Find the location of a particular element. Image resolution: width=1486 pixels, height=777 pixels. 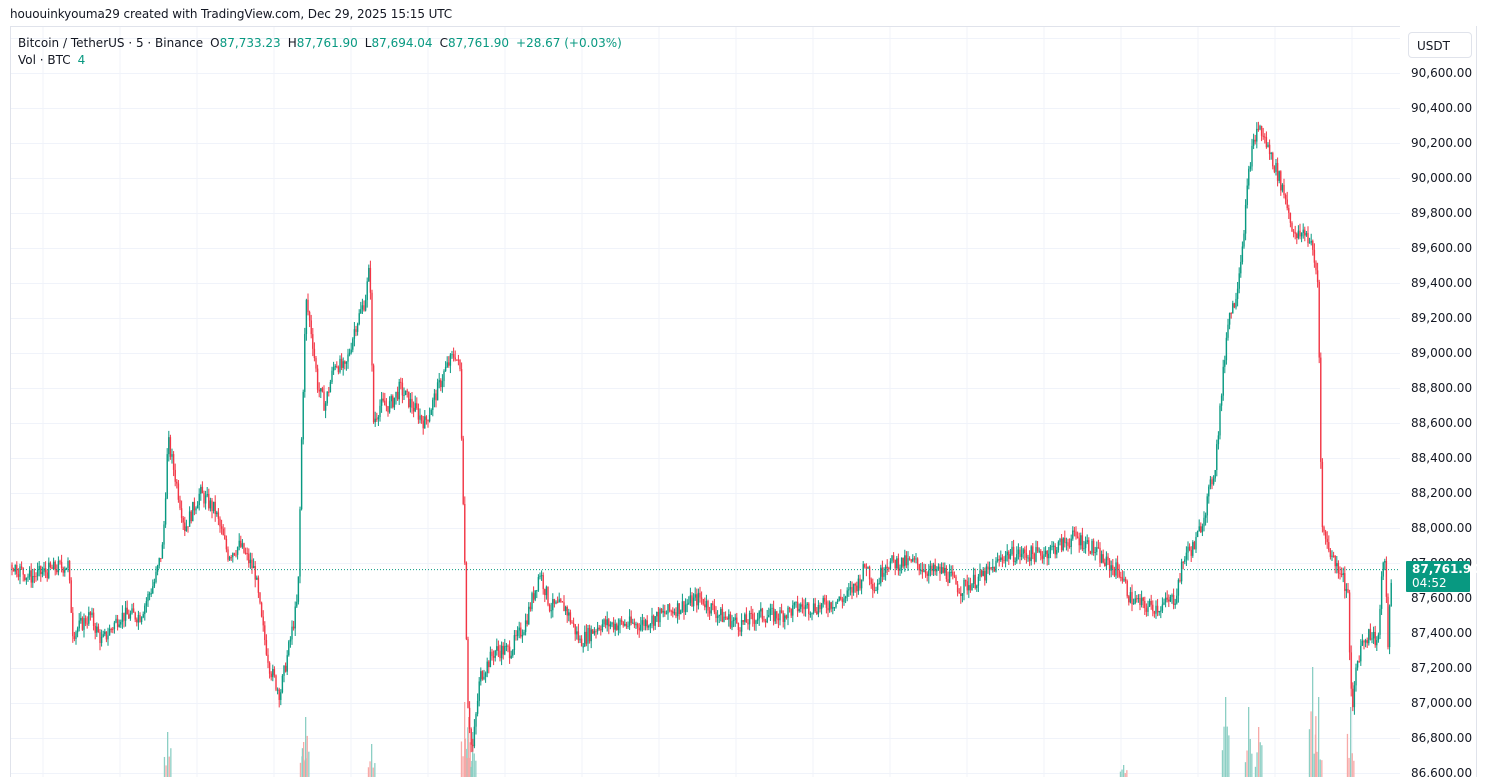

volume-bars is located at coordinates (759, 722).